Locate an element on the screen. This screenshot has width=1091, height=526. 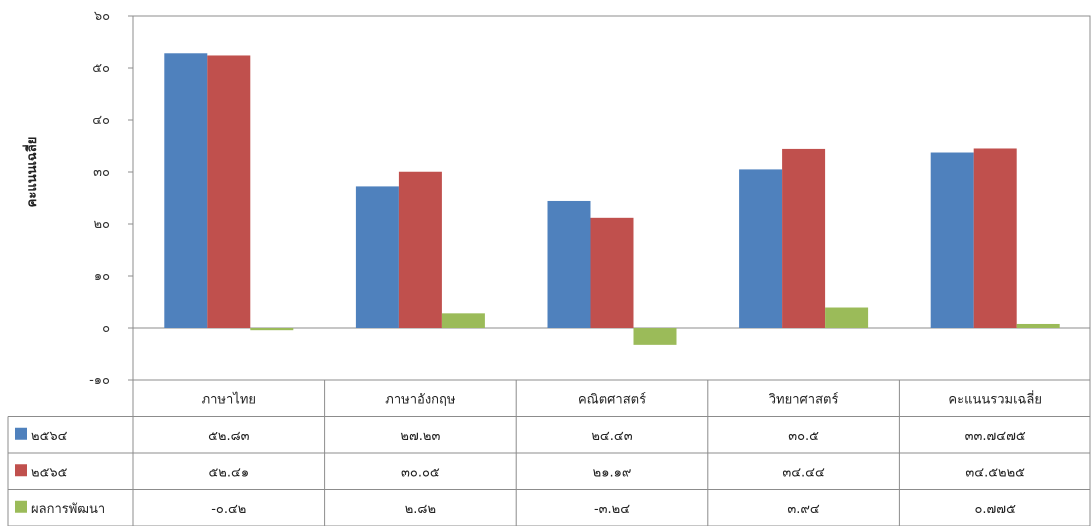
y-tick-label: ๐ is located at coordinates (106, 328).